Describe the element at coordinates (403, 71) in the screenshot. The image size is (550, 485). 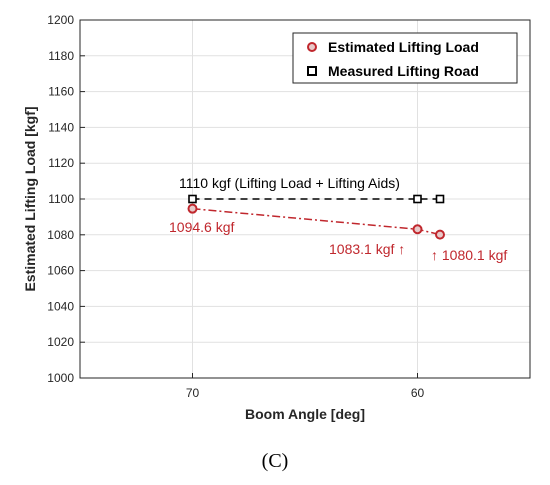
I see `legend-label-measured: Measured Lifting Road` at that location.